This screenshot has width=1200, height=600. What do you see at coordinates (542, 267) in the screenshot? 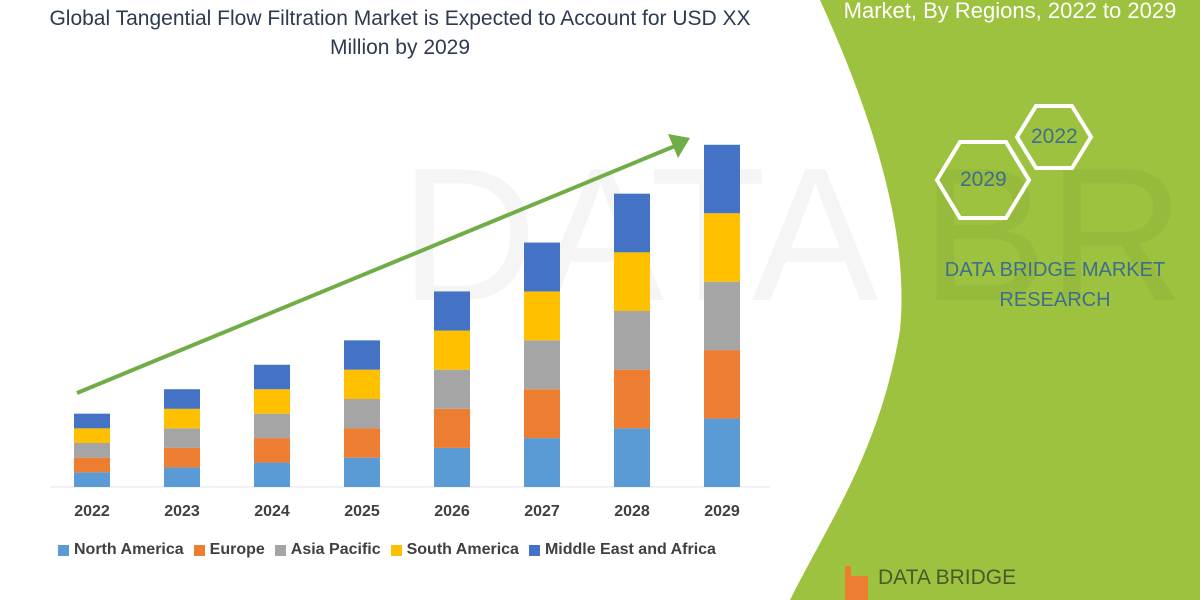
I see `bar-2027-middle-east-and-africa` at bounding box center [542, 267].